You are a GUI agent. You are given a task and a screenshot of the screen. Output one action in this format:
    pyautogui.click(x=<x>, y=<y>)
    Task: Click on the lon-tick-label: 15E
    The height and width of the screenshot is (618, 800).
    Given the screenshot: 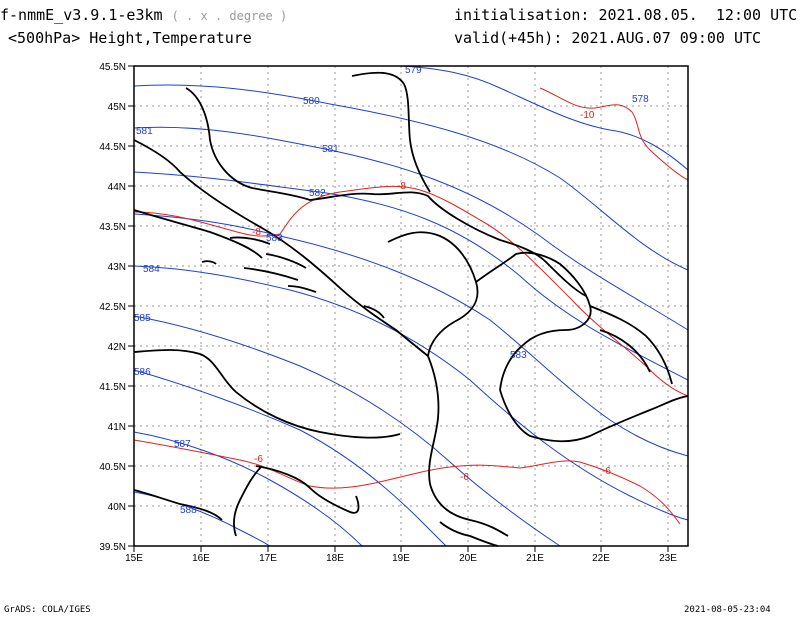 What is the action you would take?
    pyautogui.click(x=134, y=558)
    